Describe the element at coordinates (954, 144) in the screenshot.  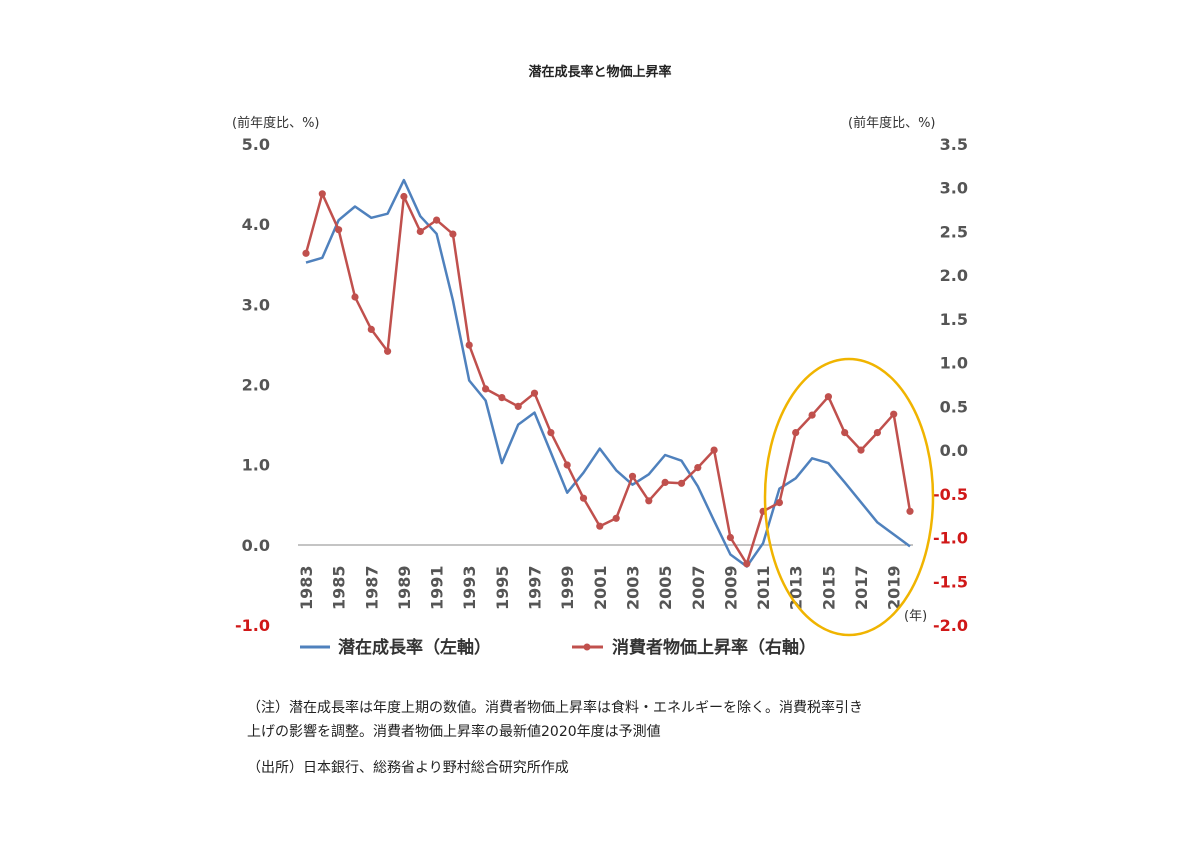
I see `y-right-tick-label: 3.5` at that location.